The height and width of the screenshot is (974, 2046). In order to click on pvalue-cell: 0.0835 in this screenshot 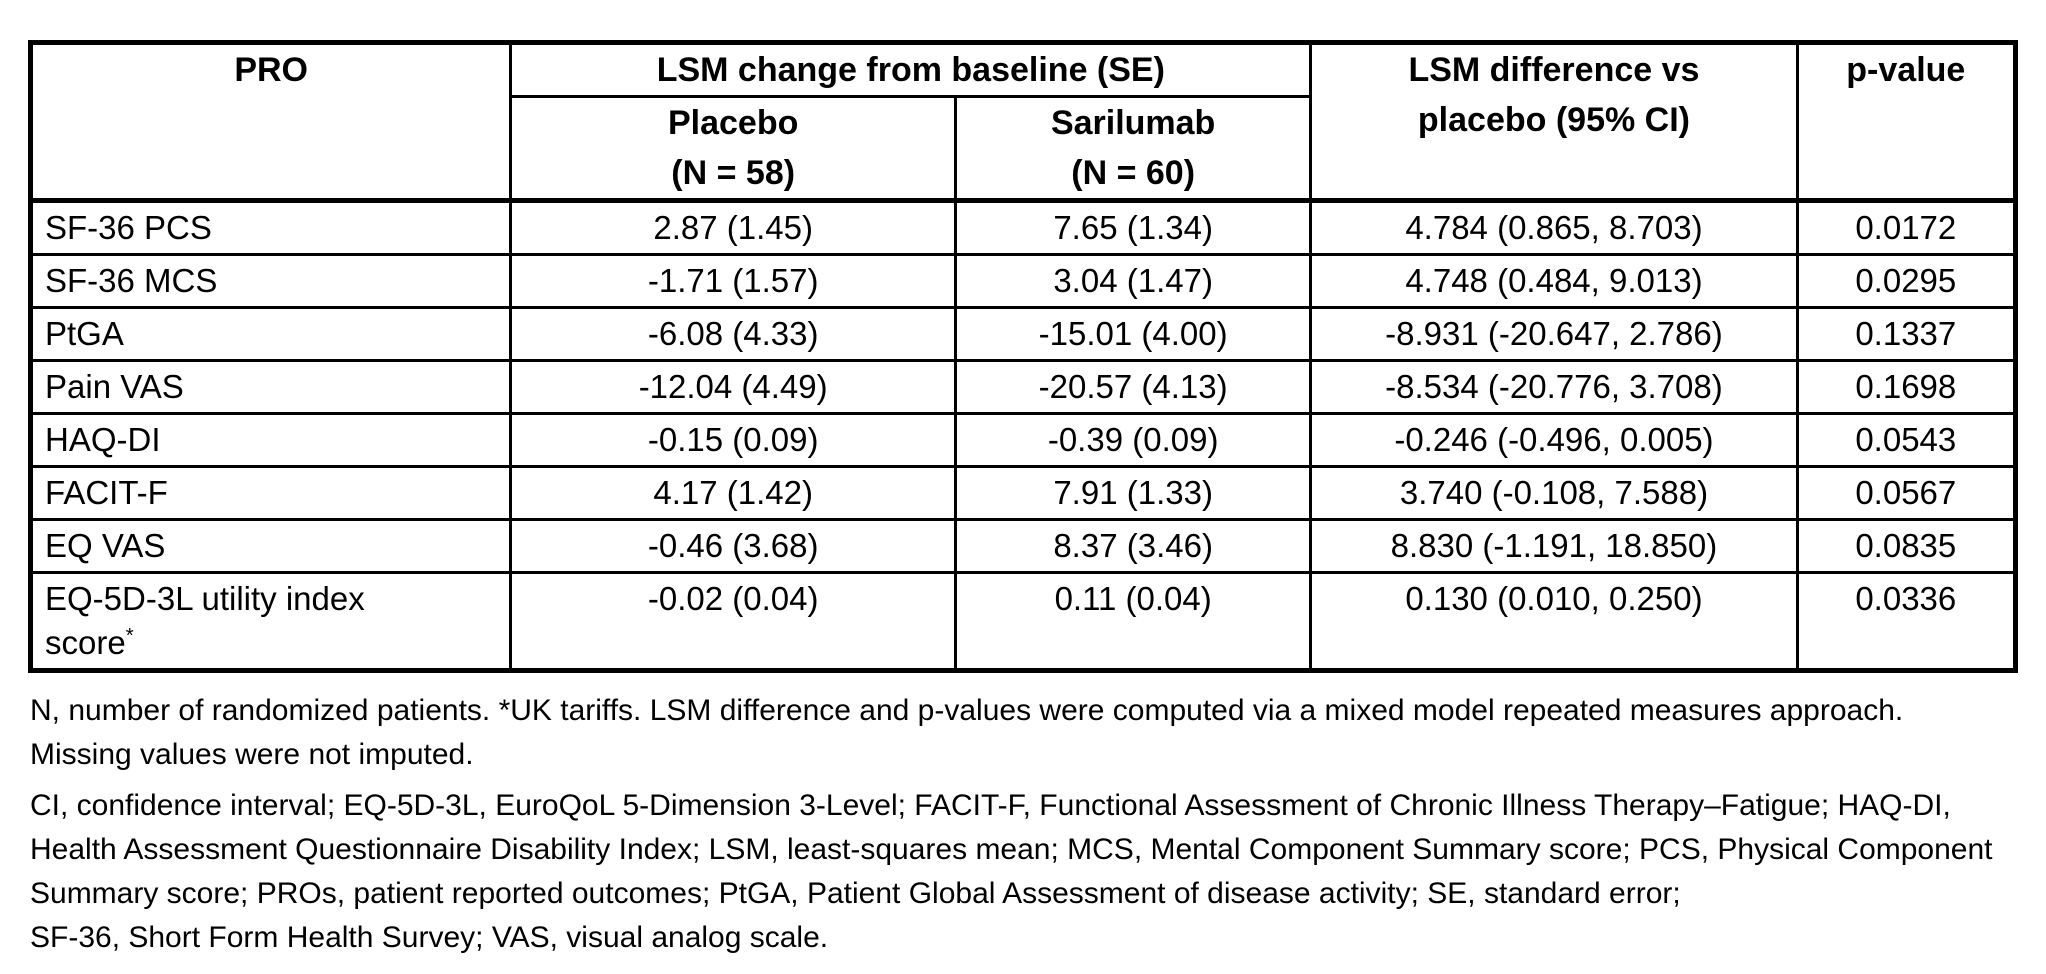, I will do `click(1906, 546)`.